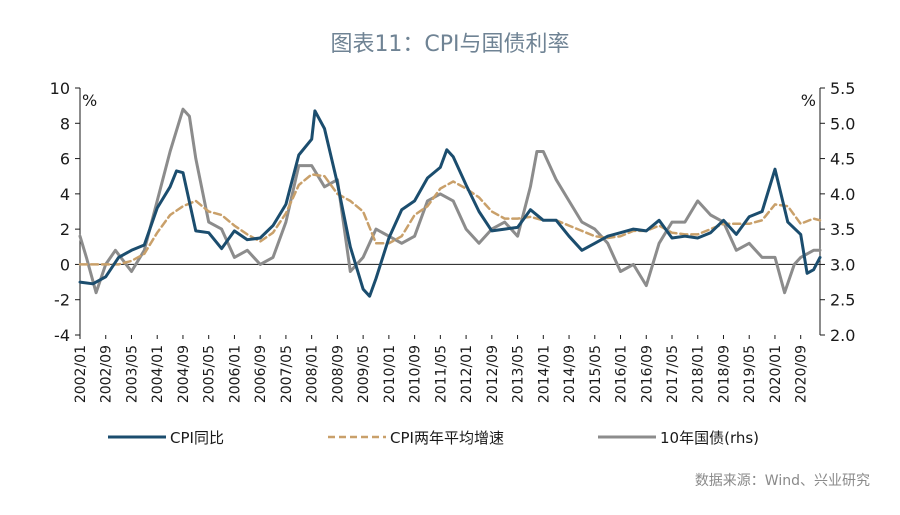  Describe the element at coordinates (60, 88) in the screenshot. I see `left-tick-label: 10` at that location.